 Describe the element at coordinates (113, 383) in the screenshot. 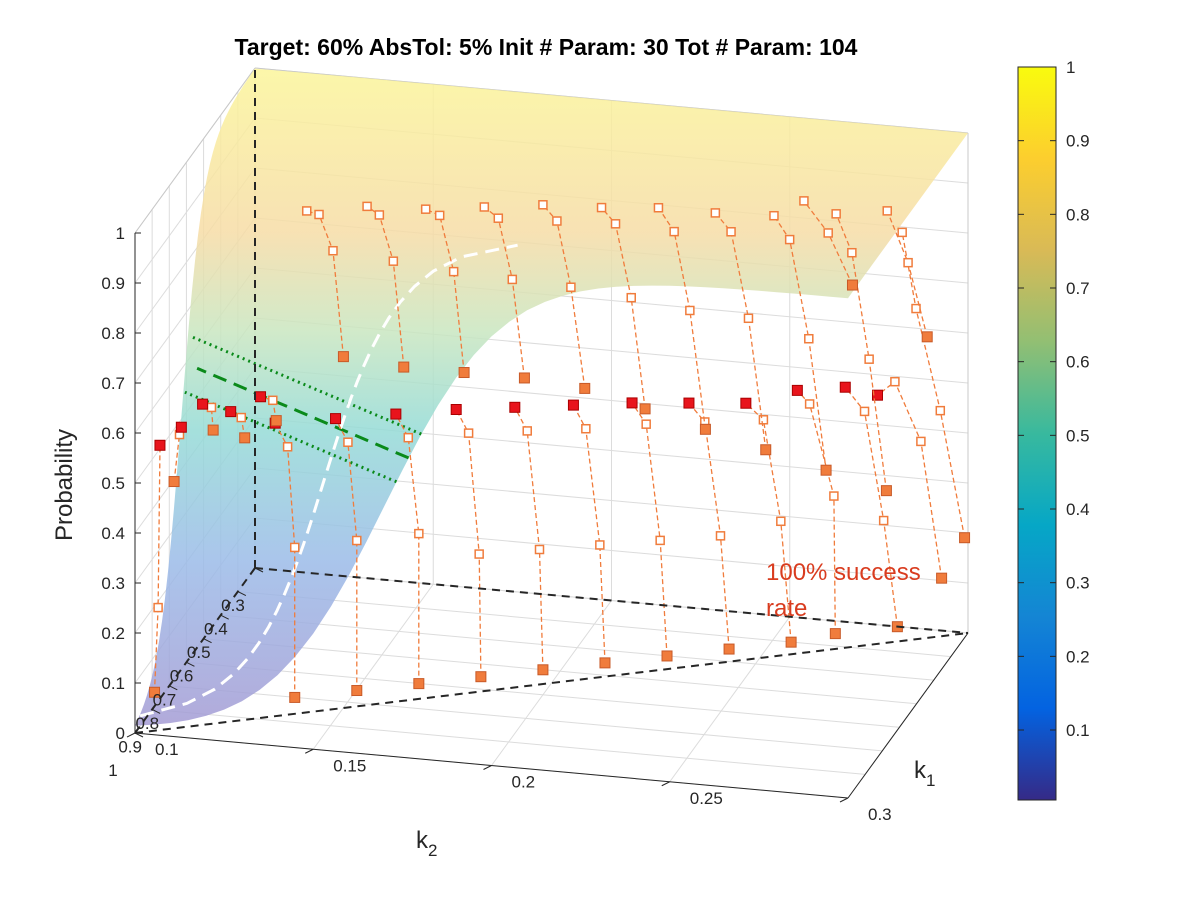

I see `z-tick-label: 0.7` at that location.